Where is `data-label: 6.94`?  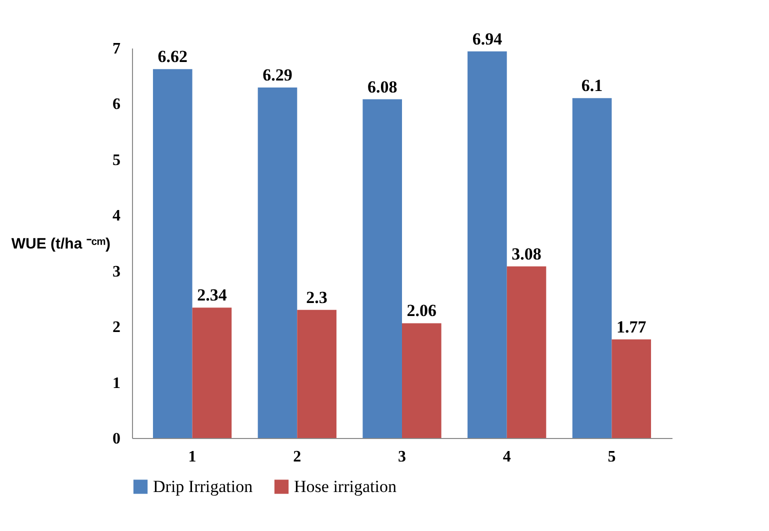 data-label: 6.94 is located at coordinates (487, 38).